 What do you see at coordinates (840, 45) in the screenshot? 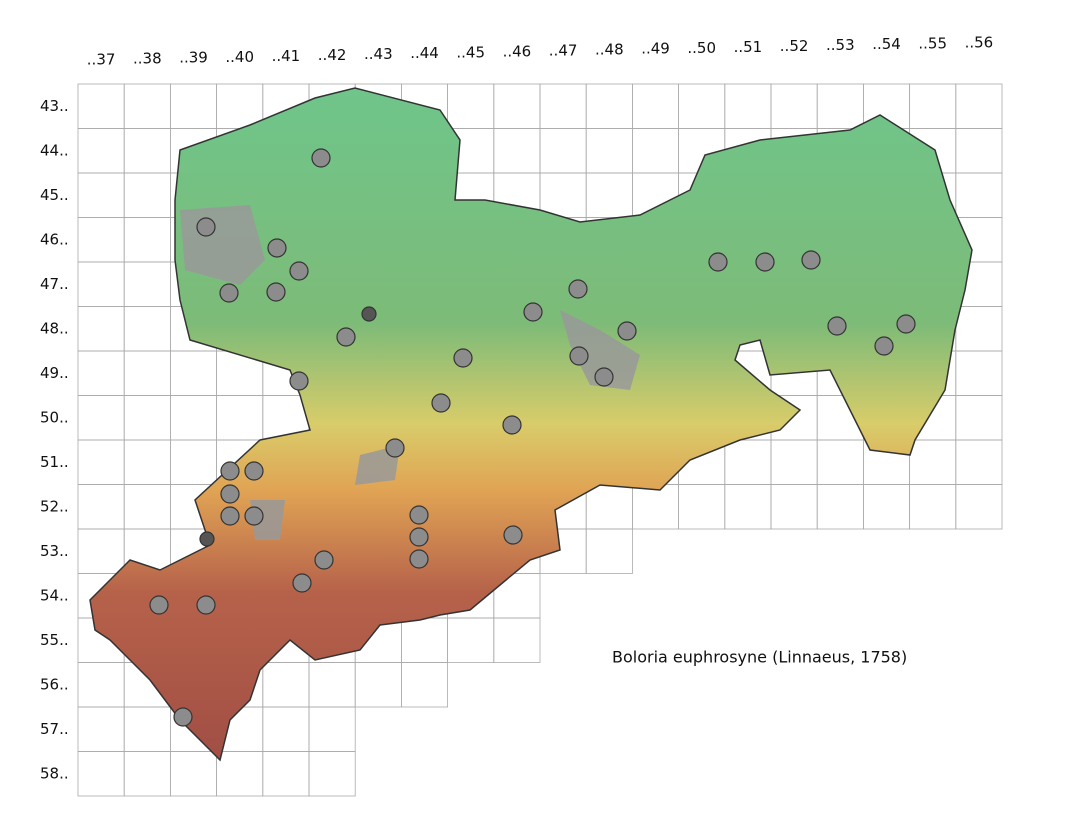
I see `column-label: ..53` at bounding box center [840, 45].